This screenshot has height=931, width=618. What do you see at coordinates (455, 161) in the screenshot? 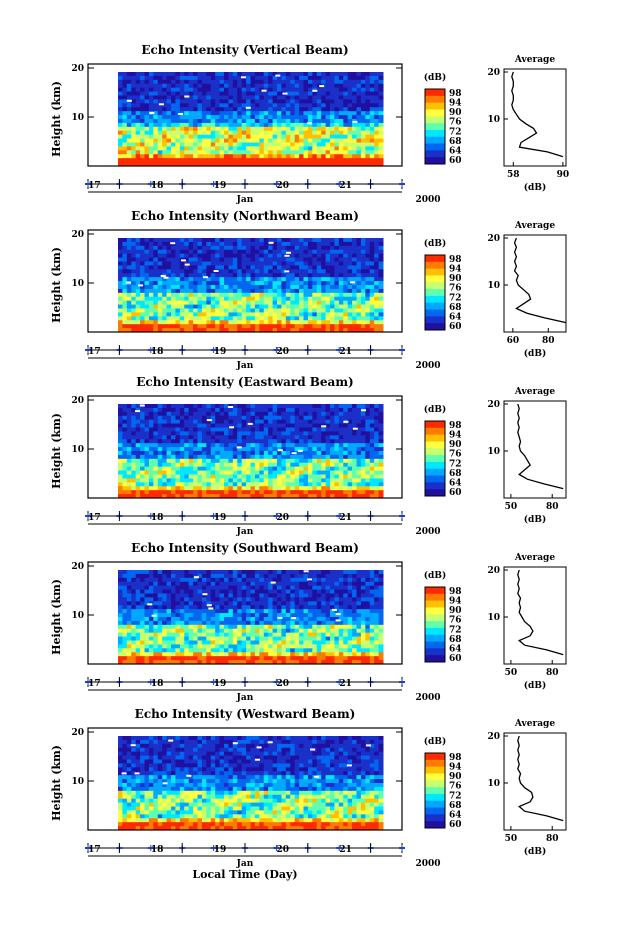
I see `colorbar-tick-label: 60` at bounding box center [455, 161].